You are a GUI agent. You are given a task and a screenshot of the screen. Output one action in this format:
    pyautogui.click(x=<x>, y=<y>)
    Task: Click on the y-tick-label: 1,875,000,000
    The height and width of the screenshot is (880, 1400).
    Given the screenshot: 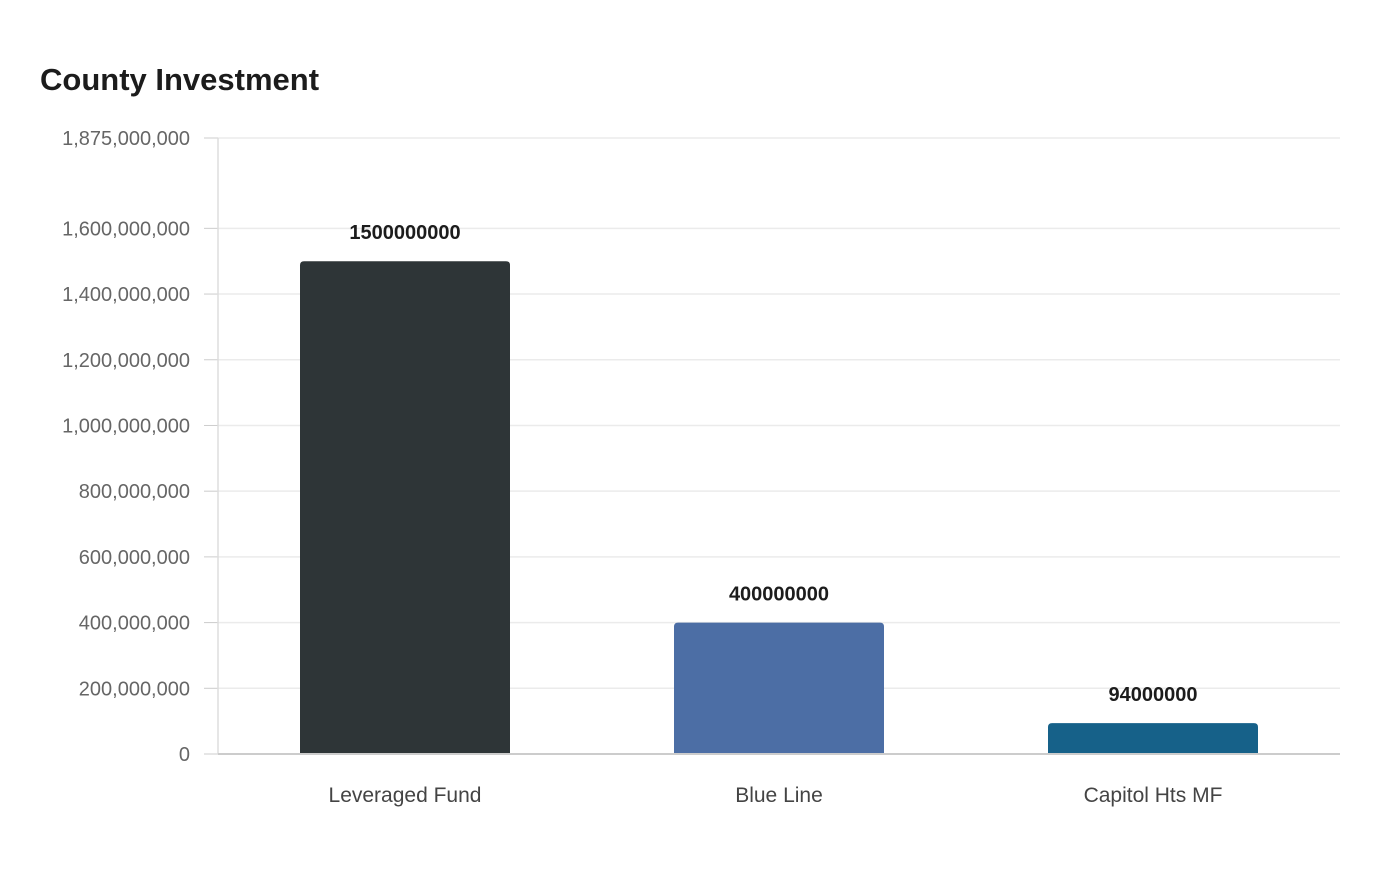 What is the action you would take?
    pyautogui.click(x=126, y=139)
    